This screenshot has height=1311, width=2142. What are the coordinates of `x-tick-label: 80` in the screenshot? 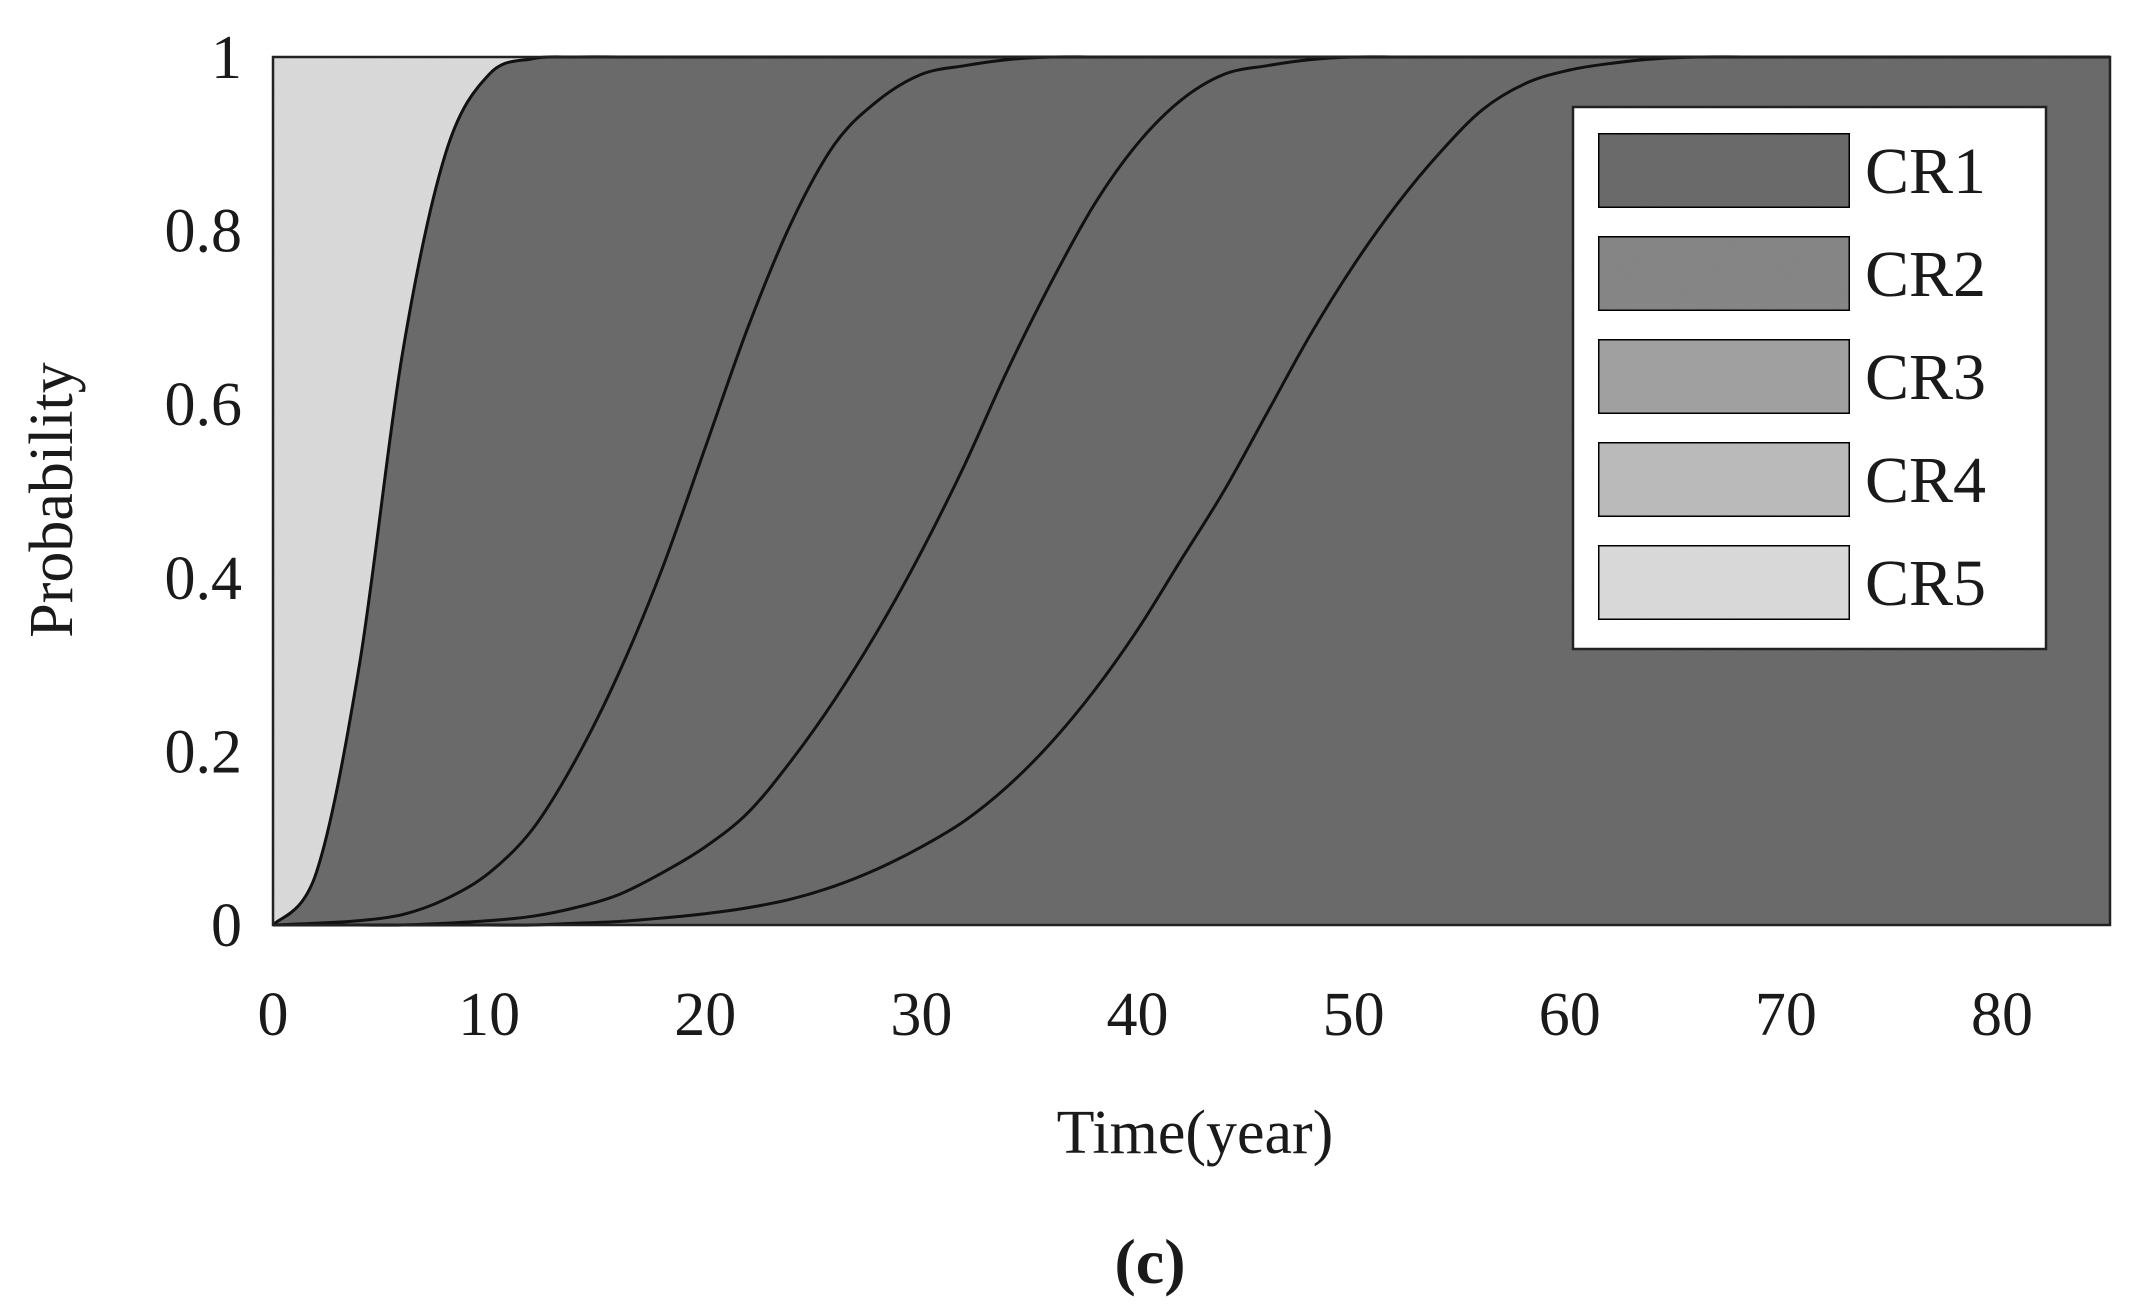 It's located at (2002, 1015).